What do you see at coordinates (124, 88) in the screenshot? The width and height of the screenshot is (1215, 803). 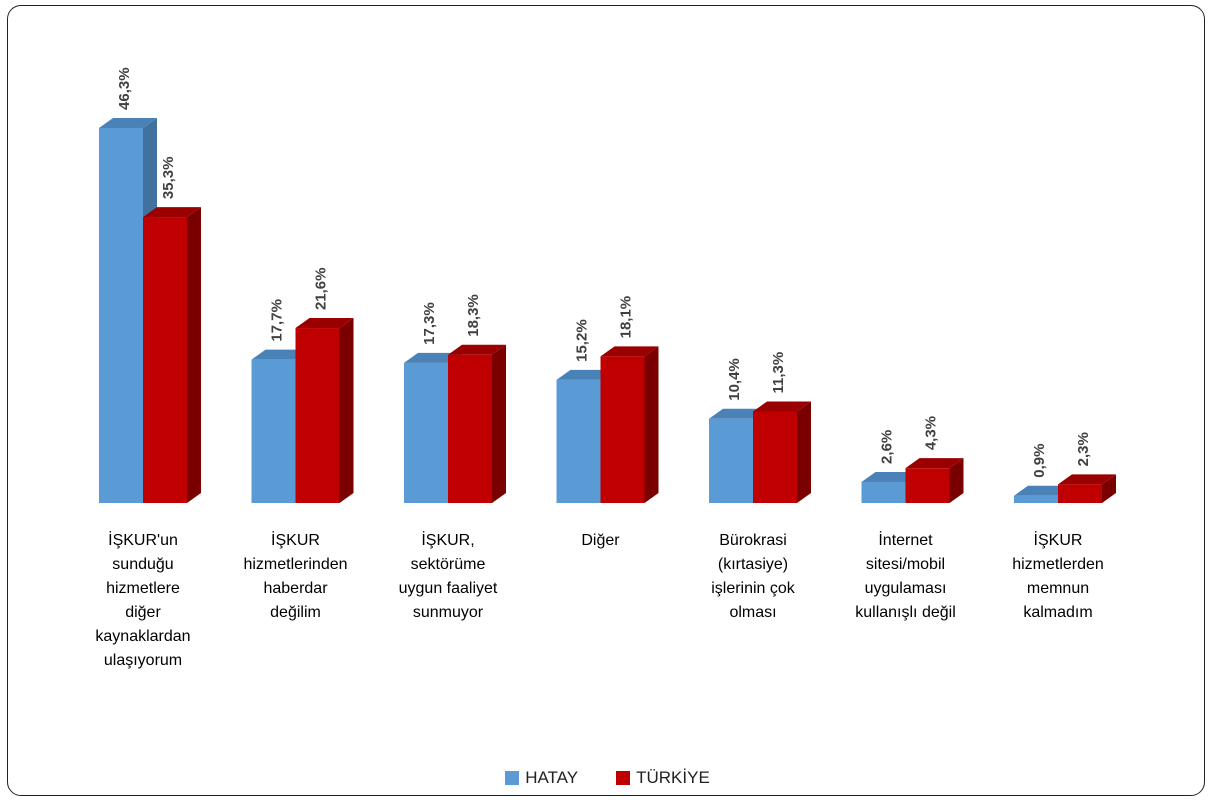 I see `value-label-hatay-0: 46,3%` at bounding box center [124, 88].